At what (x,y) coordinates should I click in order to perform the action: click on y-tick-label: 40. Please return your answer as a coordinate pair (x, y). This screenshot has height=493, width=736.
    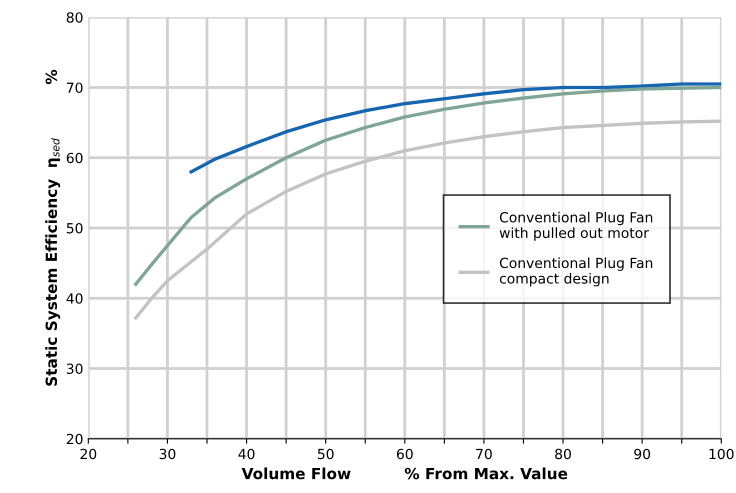
    Looking at the image, I should click on (74, 298).